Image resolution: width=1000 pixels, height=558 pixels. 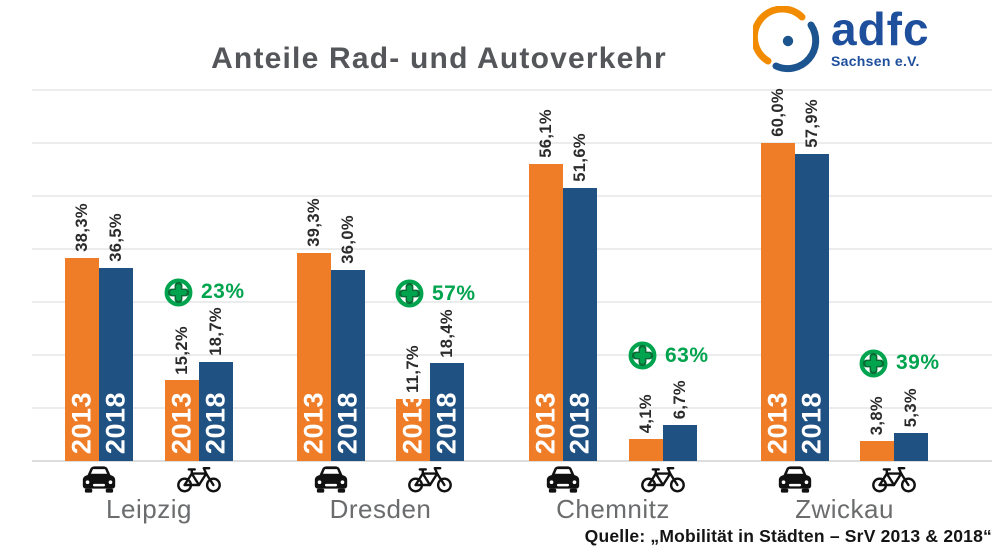 What do you see at coordinates (877, 450) in the screenshot?
I see `bar-zwickau-bike-2013` at bounding box center [877, 450].